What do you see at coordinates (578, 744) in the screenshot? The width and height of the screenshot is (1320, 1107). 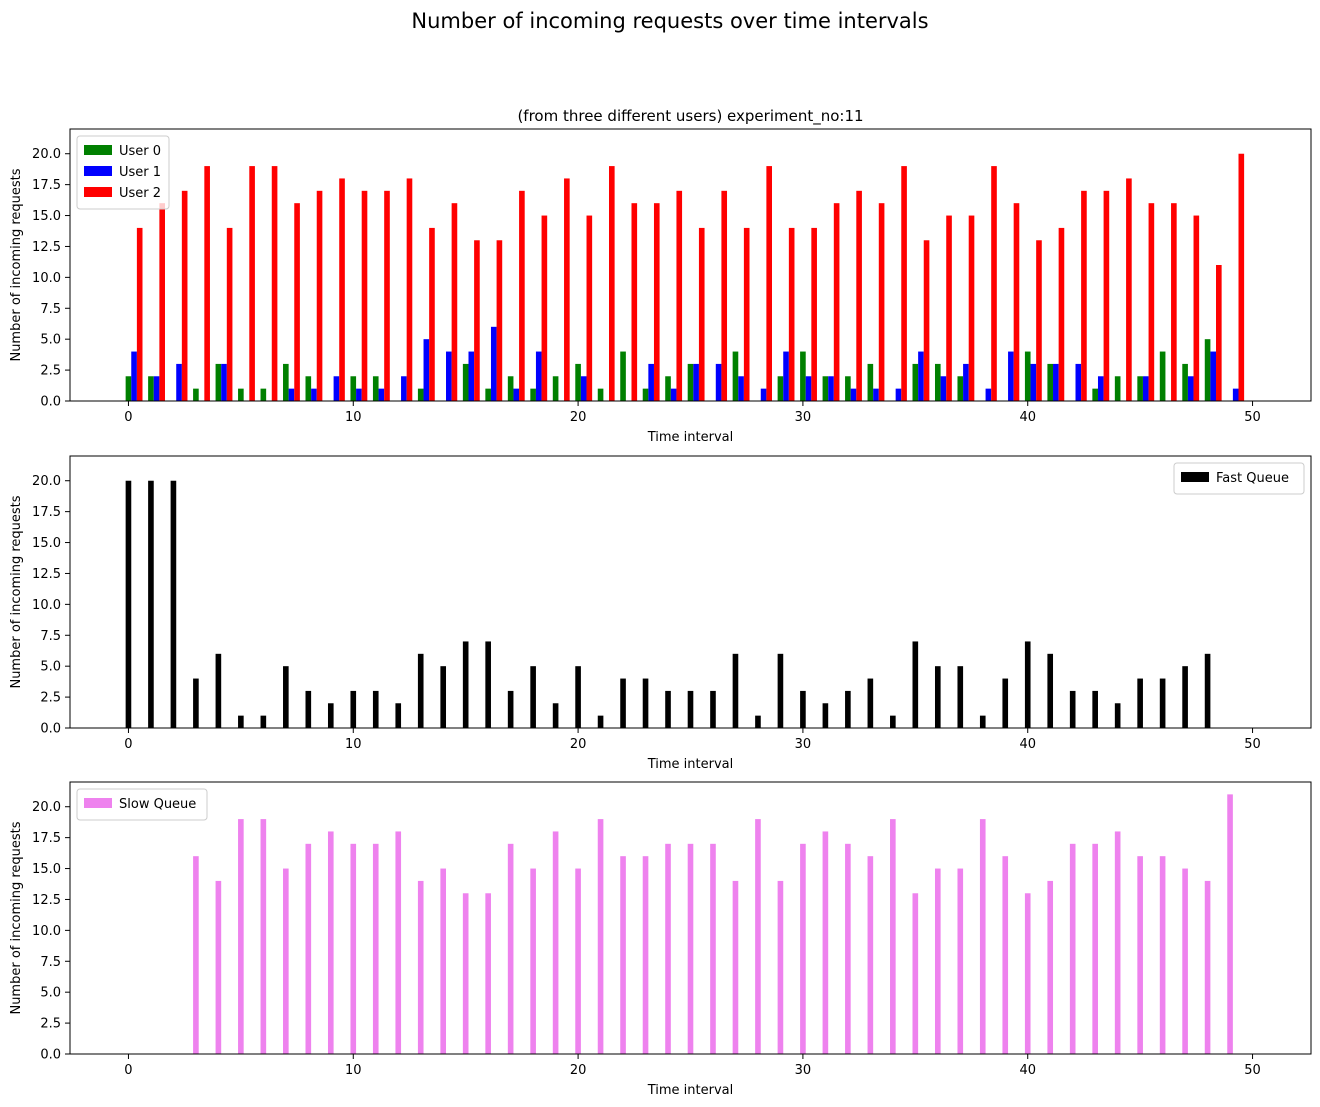 I see `x-tick-label: 20` at bounding box center [578, 744].